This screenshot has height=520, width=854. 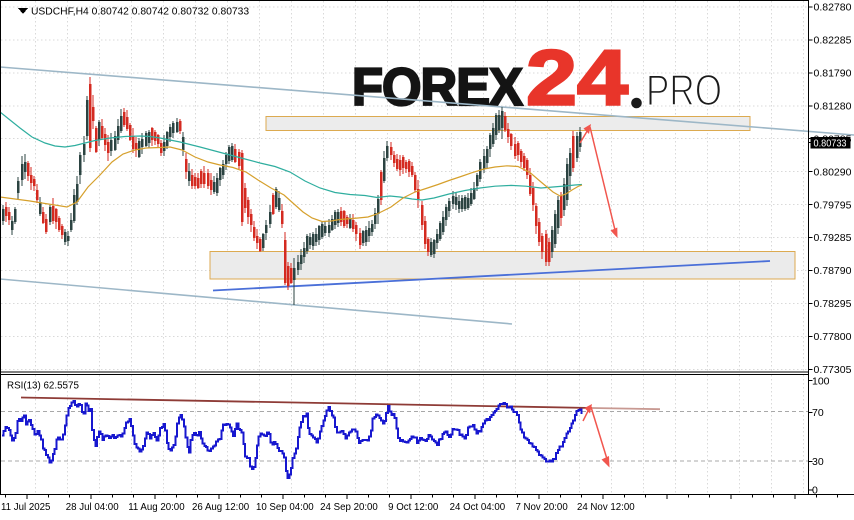 I want to click on svg-text: 0.82780, so click(x=833, y=8).